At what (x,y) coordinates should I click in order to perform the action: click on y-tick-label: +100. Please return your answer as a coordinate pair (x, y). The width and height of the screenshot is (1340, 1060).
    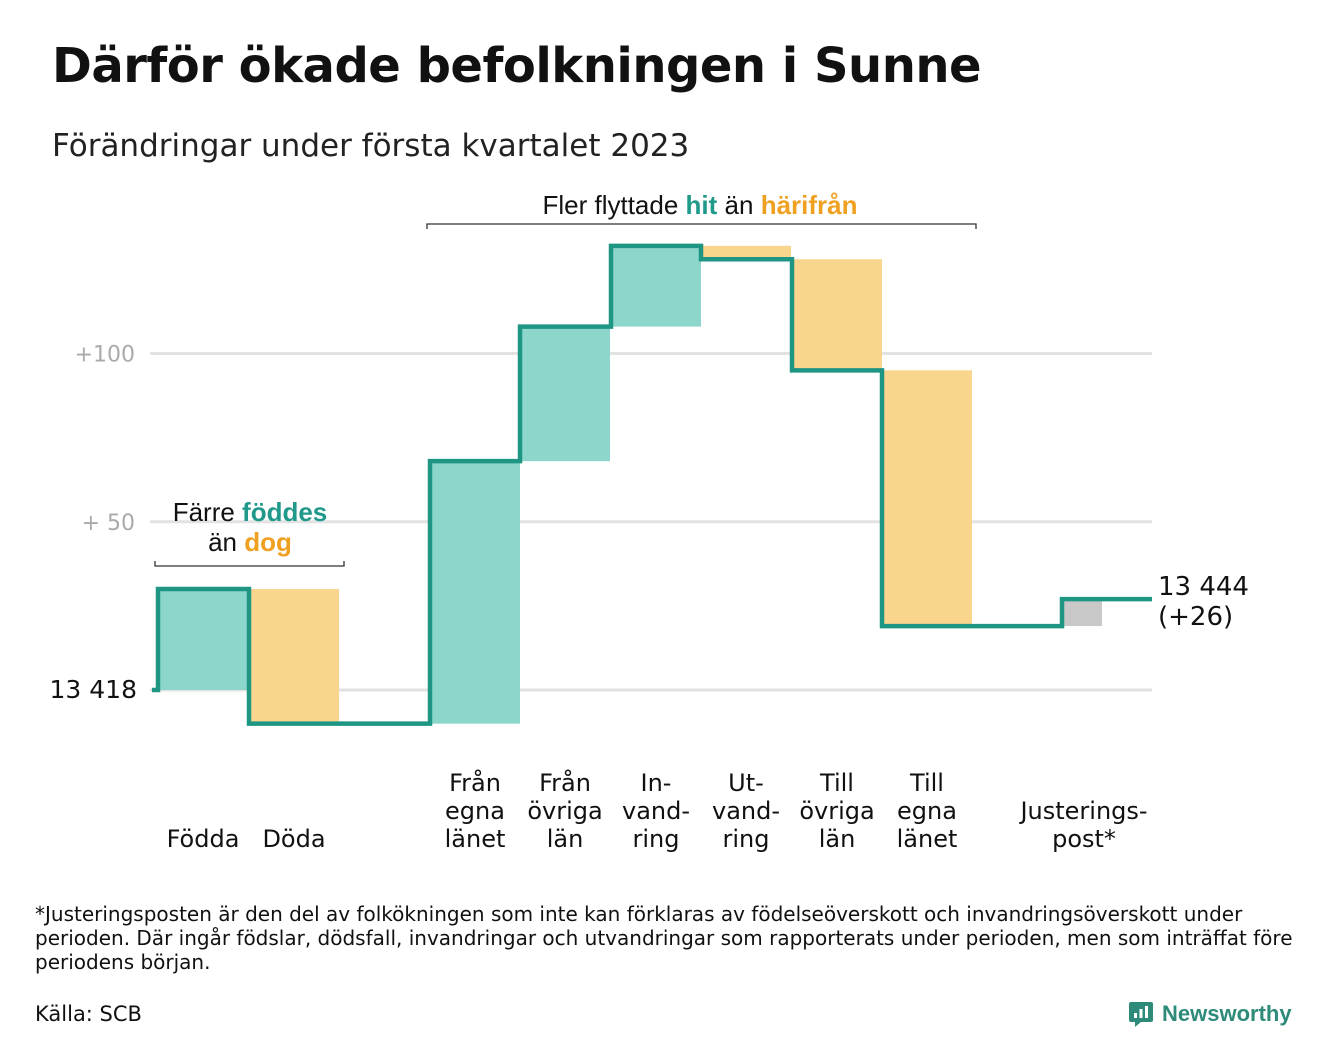
    Looking at the image, I should click on (105, 355).